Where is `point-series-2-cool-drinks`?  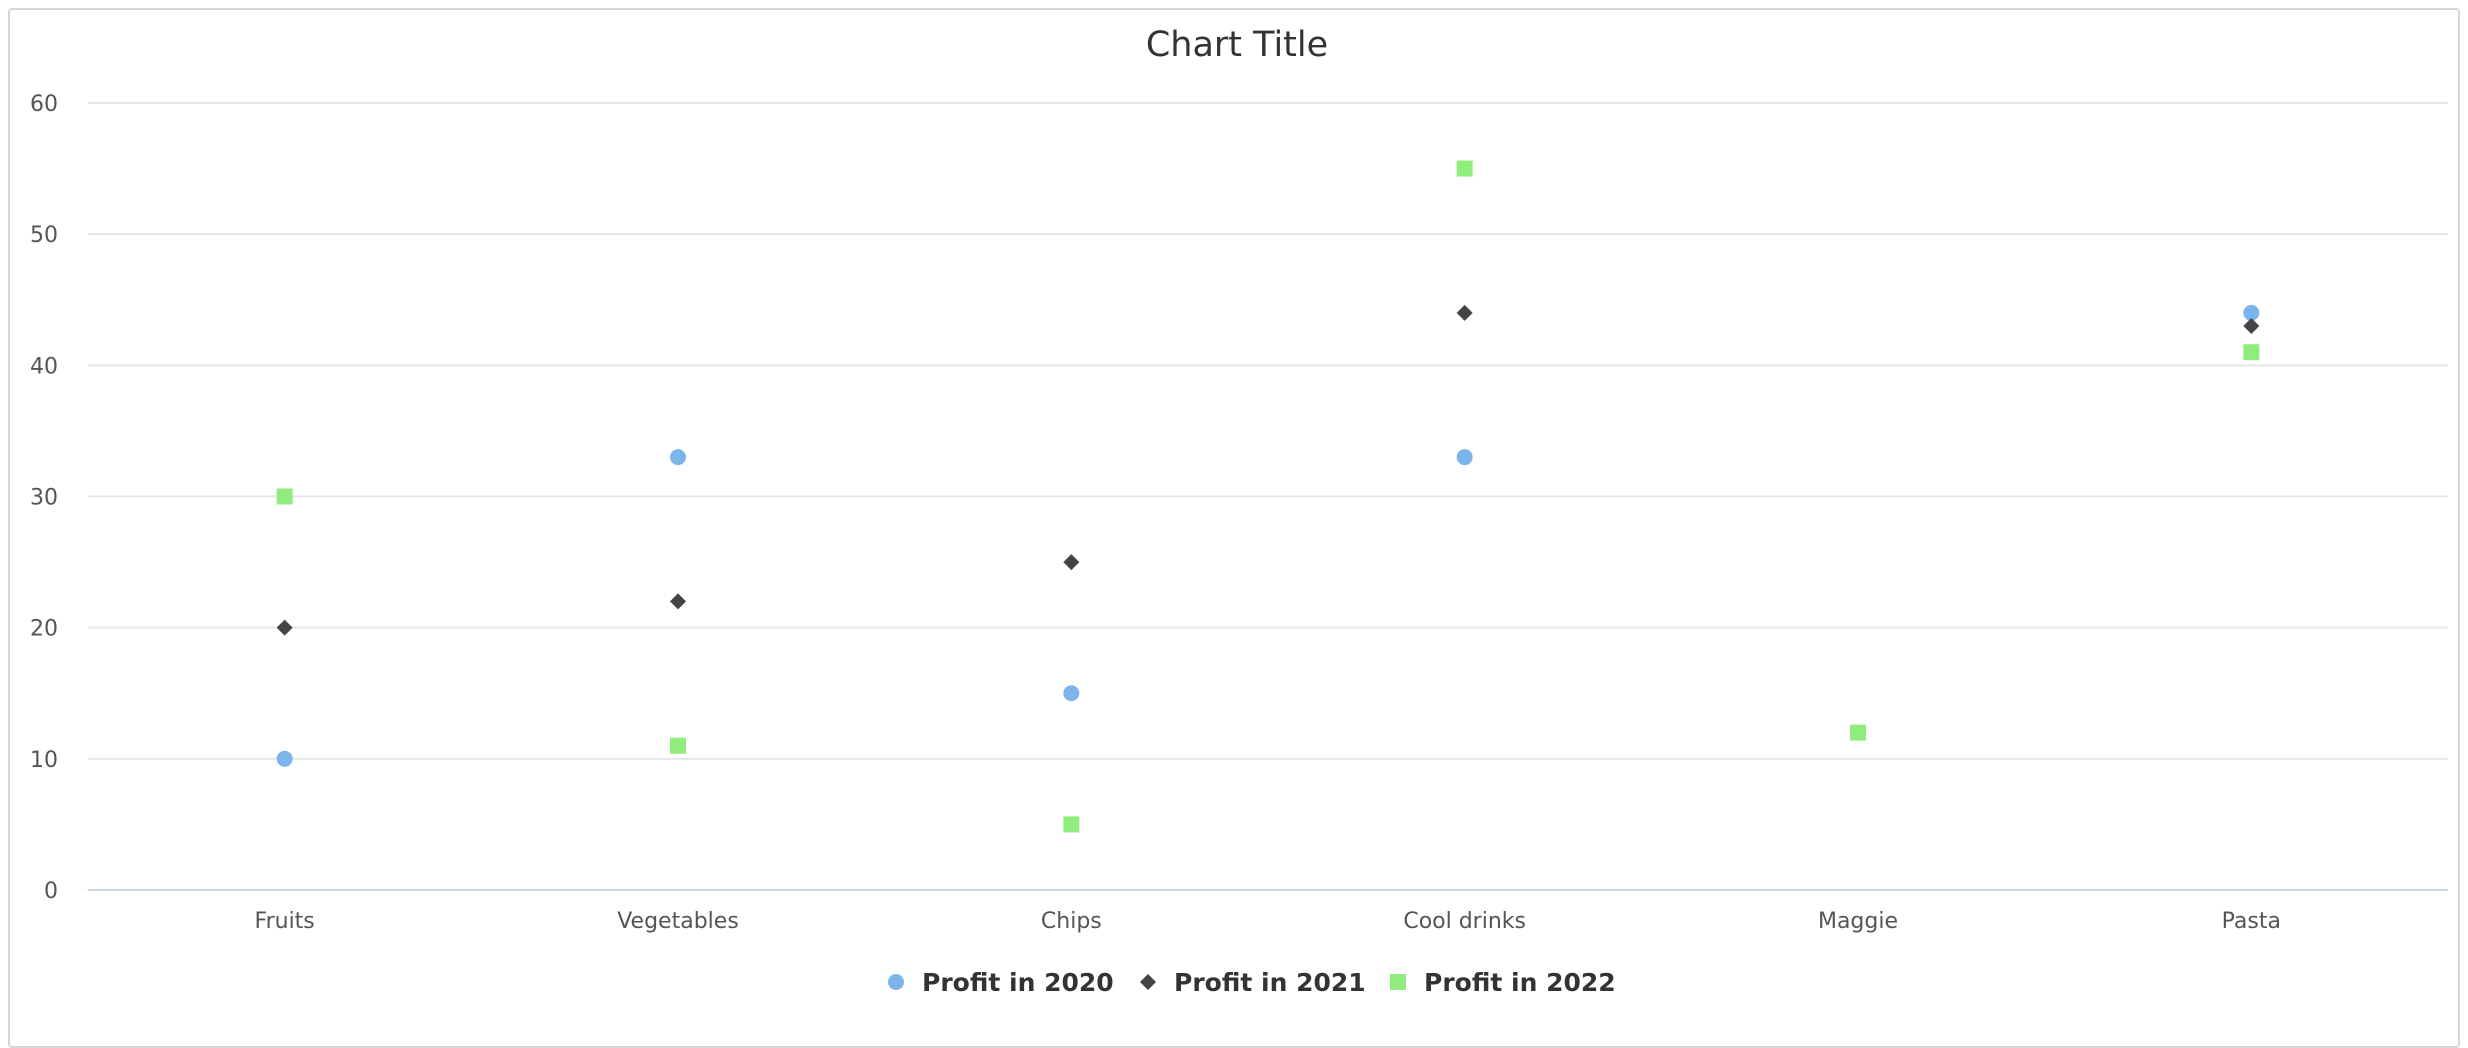
point-series-2-cool-drinks is located at coordinates (1464, 312).